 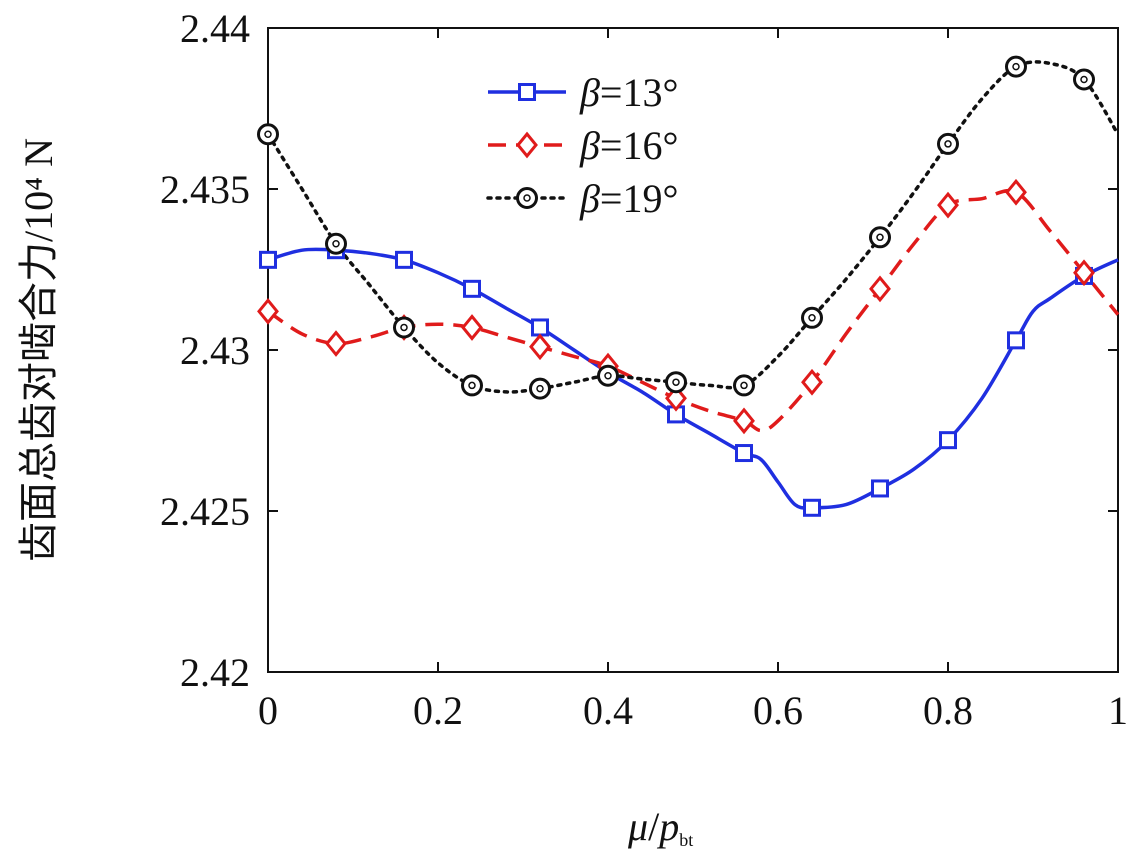 What do you see at coordinates (38, 350) in the screenshot?
I see `y-axis-title: 齿面总齿对啮合力/10⁴ N` at bounding box center [38, 350].